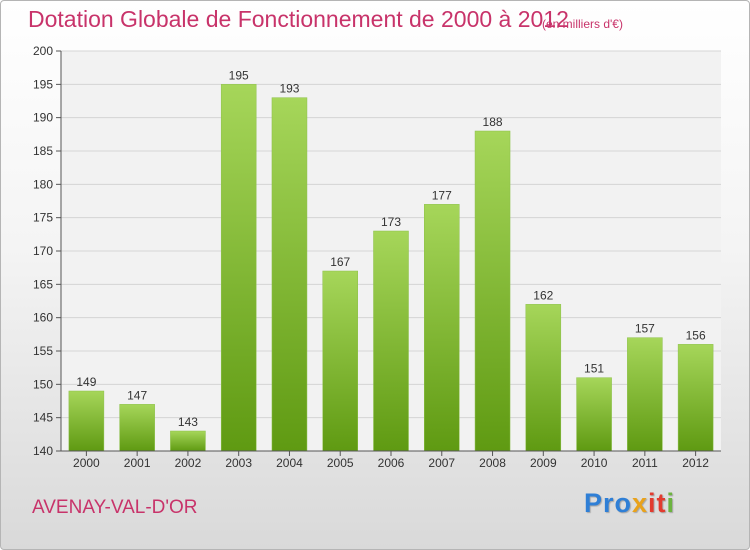 The width and height of the screenshot is (750, 550). I want to click on x-tick-label: 2005, so click(340, 463).